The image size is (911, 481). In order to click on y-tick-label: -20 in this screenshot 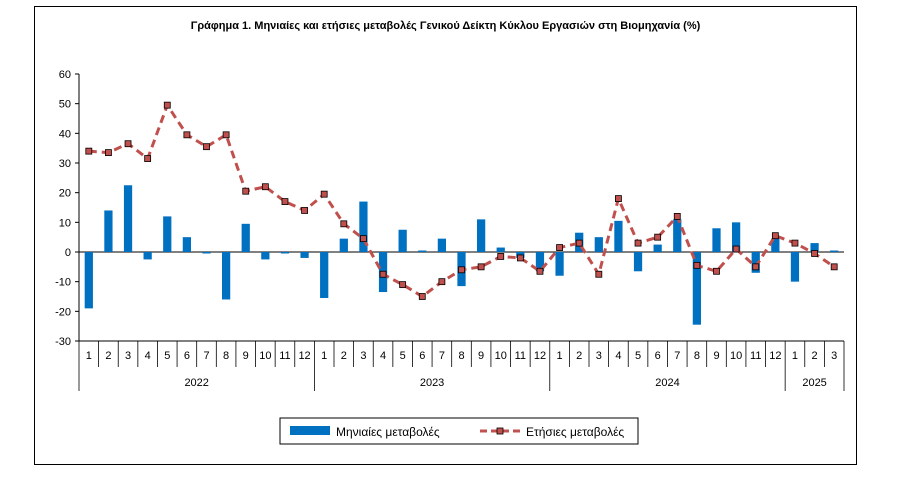, I will do `click(63, 312)`.